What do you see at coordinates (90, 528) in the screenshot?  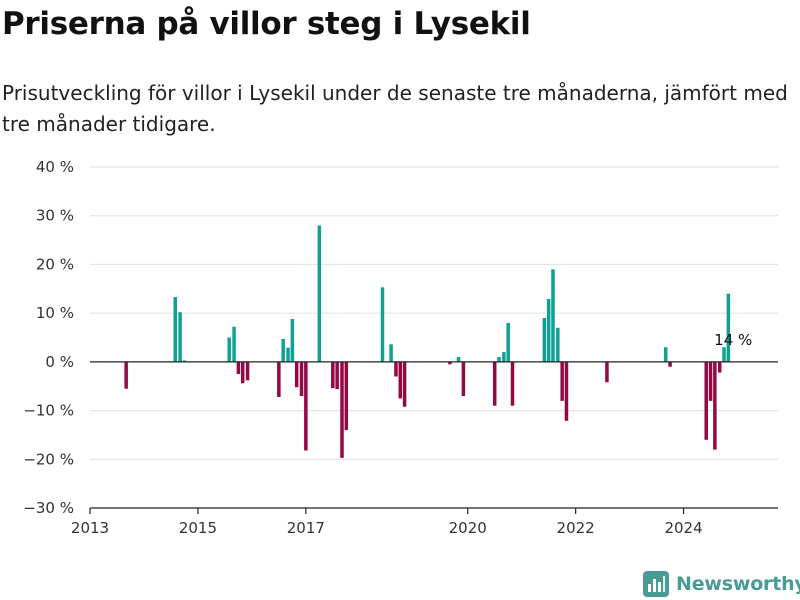 I see `x-tick-label: 2013` at bounding box center [90, 528].